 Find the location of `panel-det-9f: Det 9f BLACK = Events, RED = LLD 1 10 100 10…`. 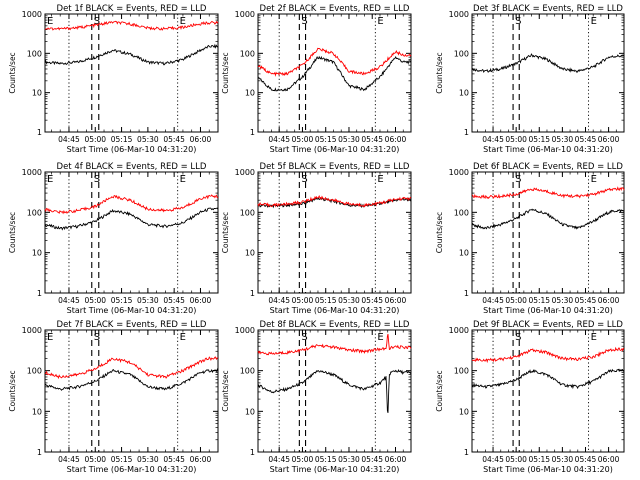

panel-det-9f: Det 9f BLACK = Events, RED = LLD 1 10 100 10… is located at coordinates (530, 397).